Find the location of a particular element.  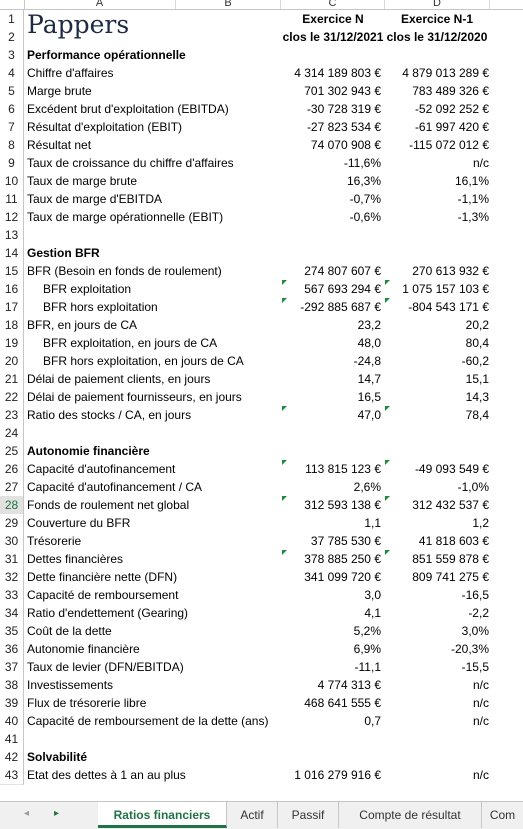

value-exercice-n-1: 4 879 013 289 € is located at coordinates (445, 73).